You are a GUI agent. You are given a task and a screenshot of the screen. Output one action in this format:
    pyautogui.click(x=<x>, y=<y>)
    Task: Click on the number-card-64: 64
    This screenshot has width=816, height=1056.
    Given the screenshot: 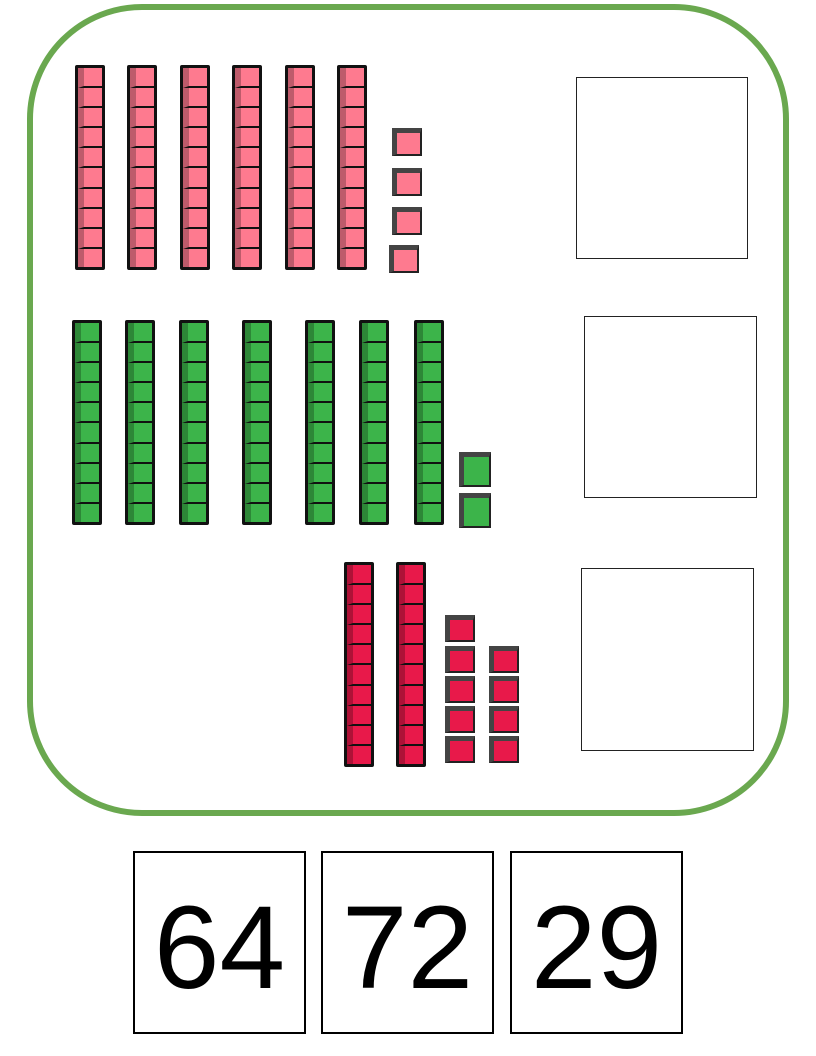 What is the action you would take?
    pyautogui.click(x=219, y=942)
    